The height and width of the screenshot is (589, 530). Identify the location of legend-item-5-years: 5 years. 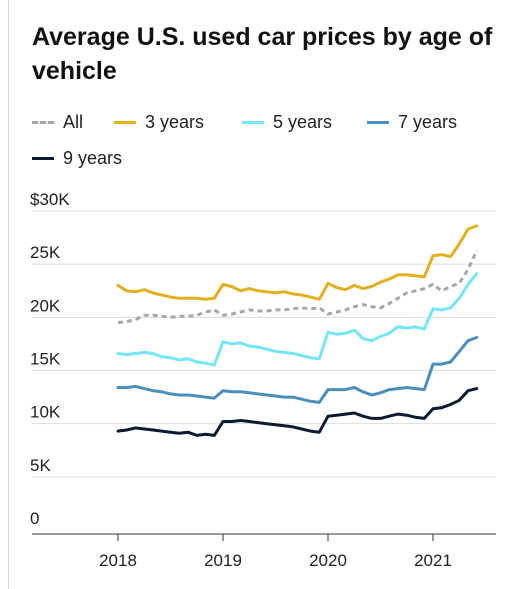
(287, 122).